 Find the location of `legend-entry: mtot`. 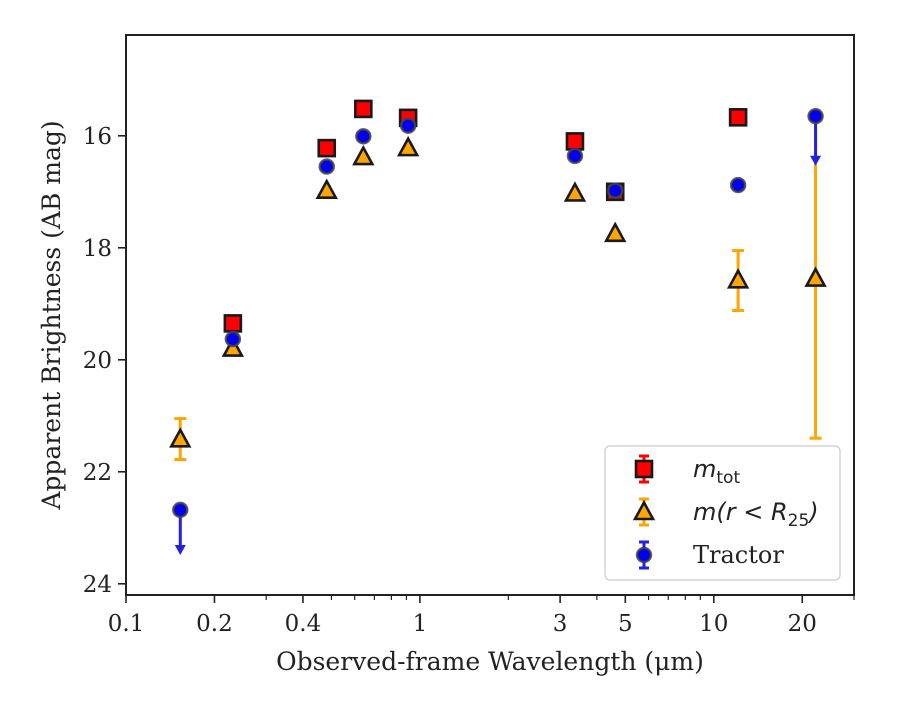

legend-entry: mtot is located at coordinates (687, 471).